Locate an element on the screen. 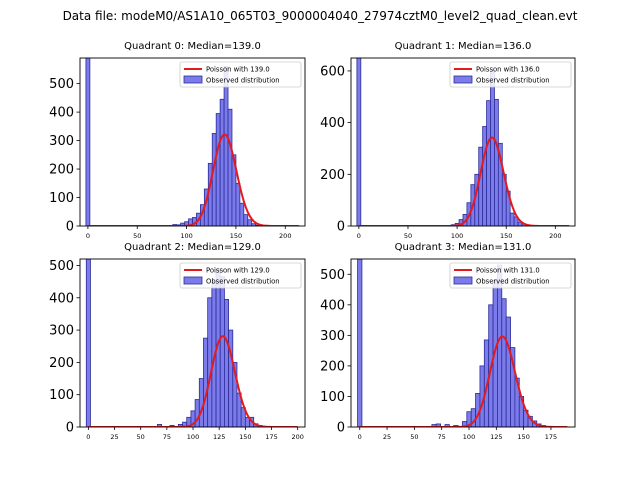 Image resolution: width=640 pixels, height=484 pixels. legend: Poisson with 129.0 Observed distribution is located at coordinates (240, 275).